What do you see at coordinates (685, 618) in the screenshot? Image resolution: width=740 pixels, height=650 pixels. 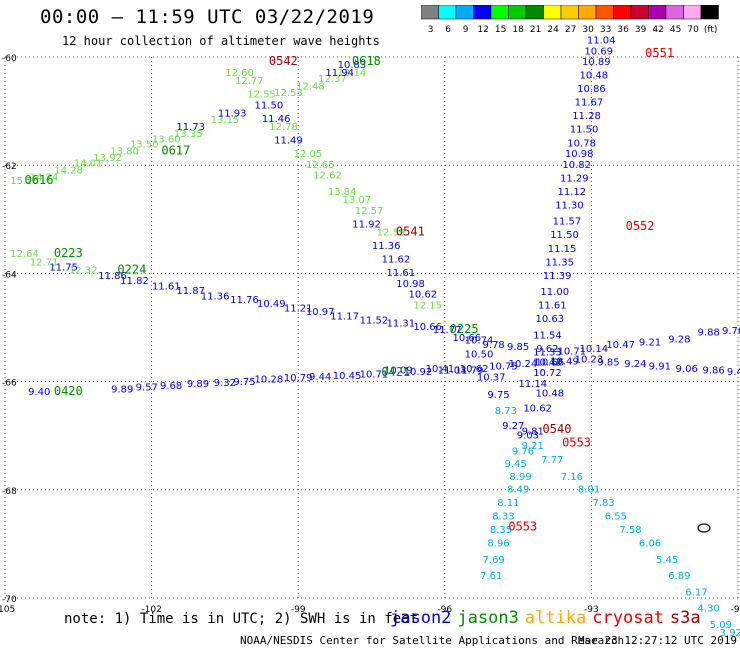 I see `satellite-label-s3a: s3a` at bounding box center [685, 618].